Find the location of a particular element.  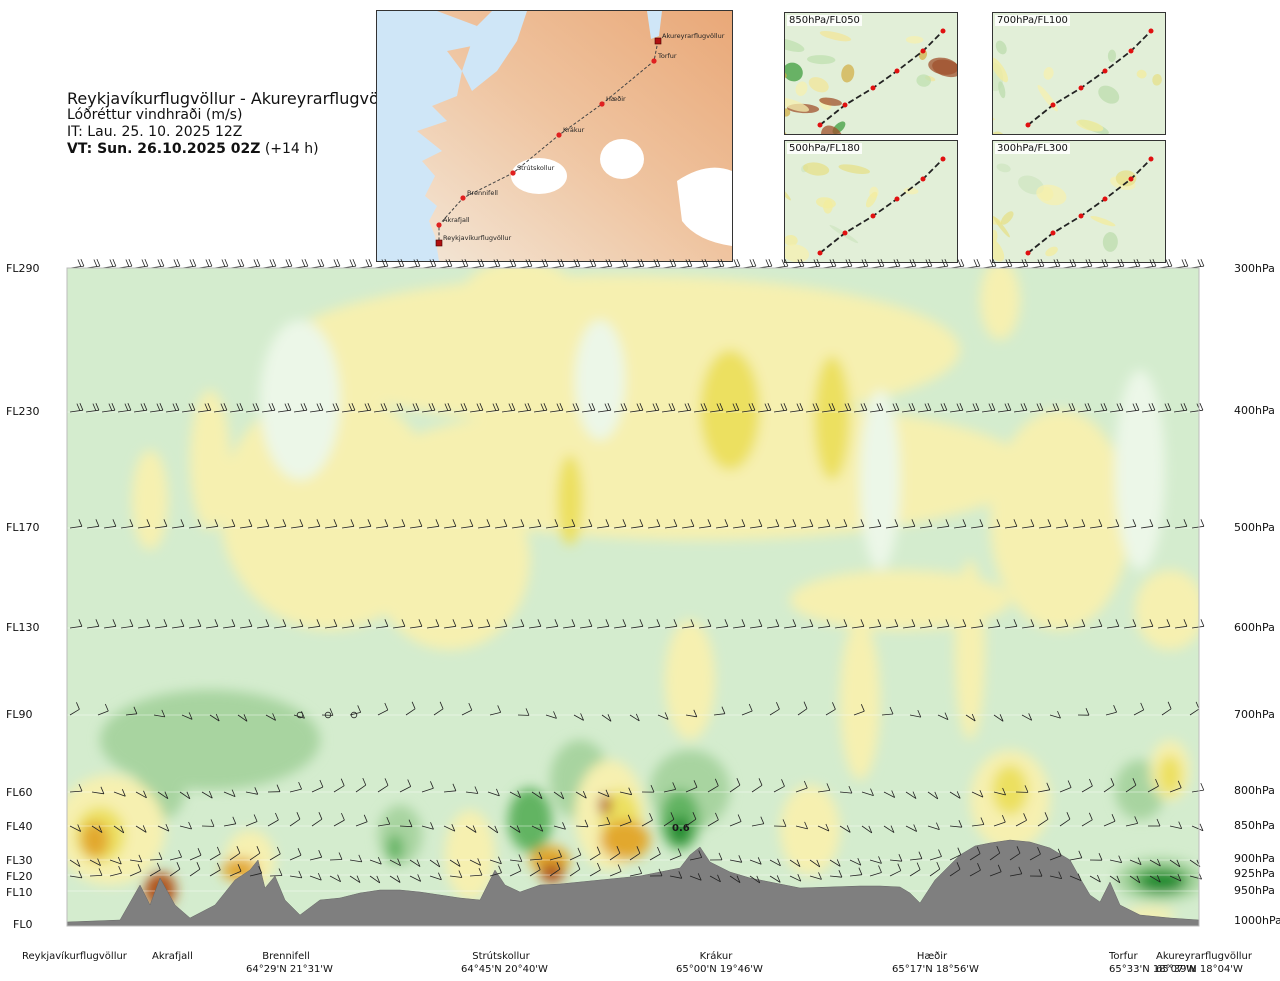

lead-time: (+14 h) is located at coordinates (291, 149).